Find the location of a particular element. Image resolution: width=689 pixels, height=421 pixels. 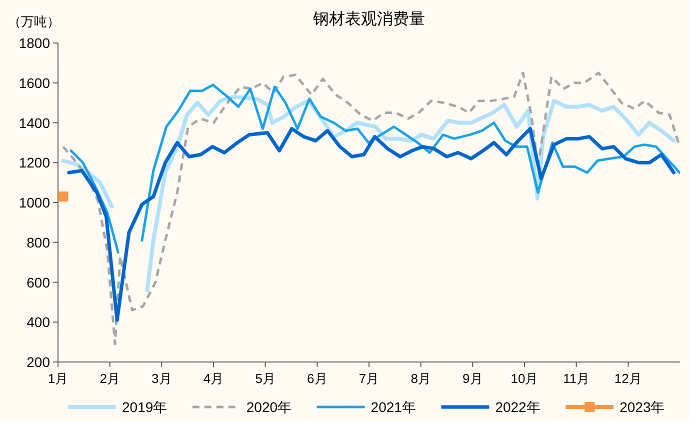

y-tick-label: 1600 is located at coordinates (34, 82).